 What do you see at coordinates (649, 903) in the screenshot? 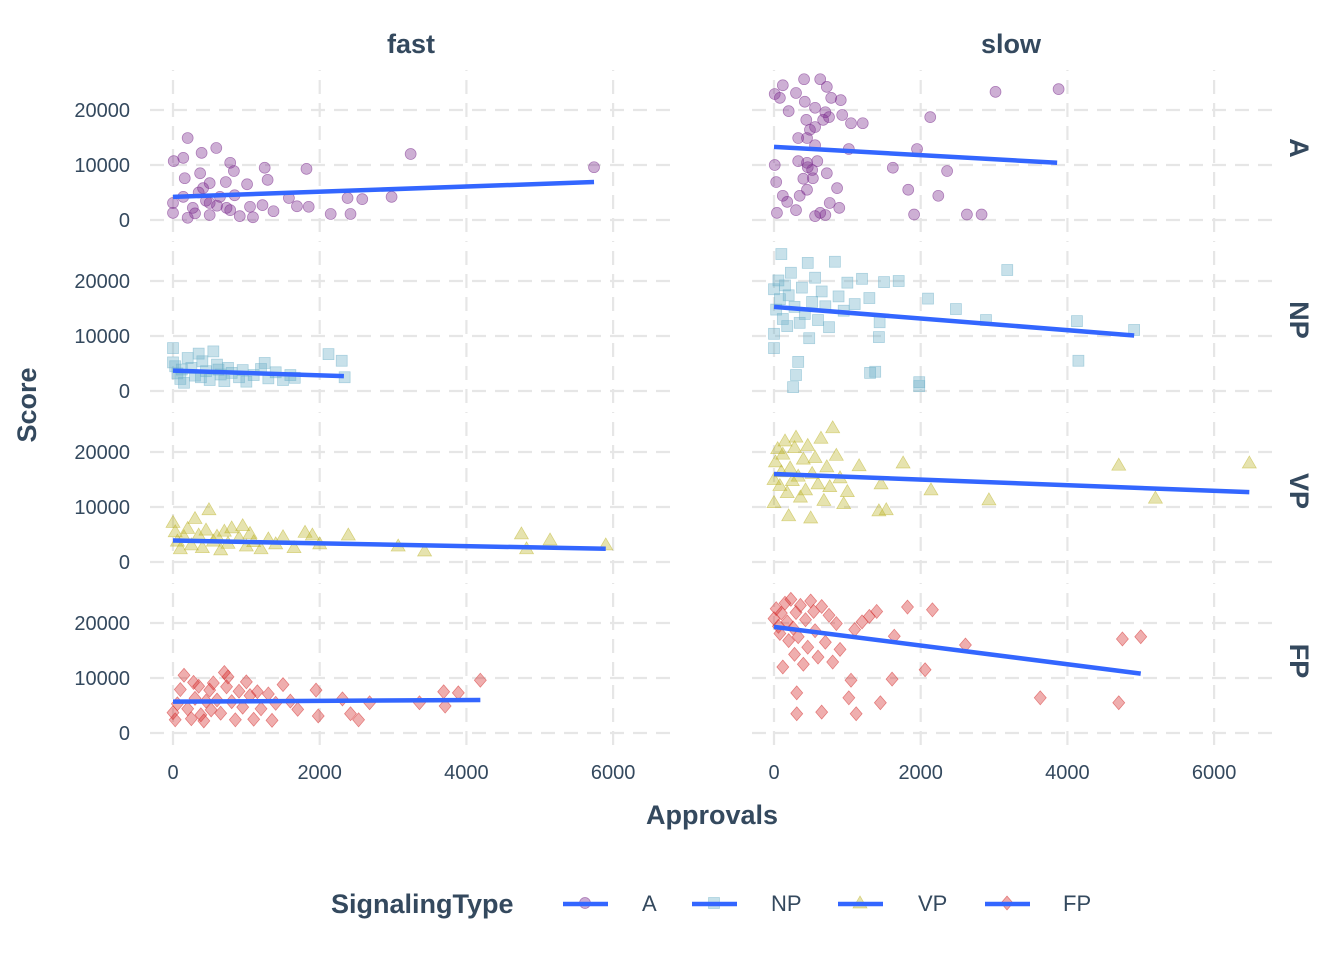
I see `legend-label-A: A` at bounding box center [649, 903].